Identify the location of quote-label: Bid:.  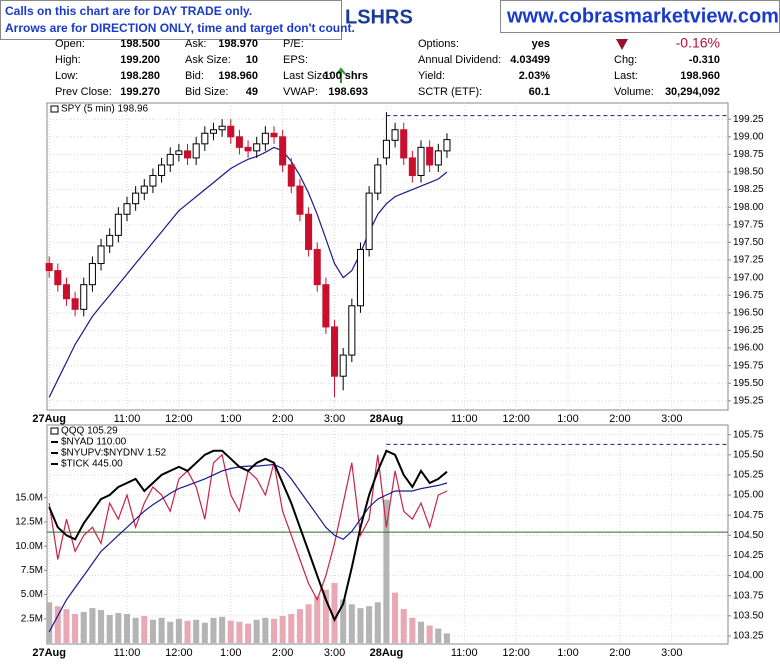
(194, 76).